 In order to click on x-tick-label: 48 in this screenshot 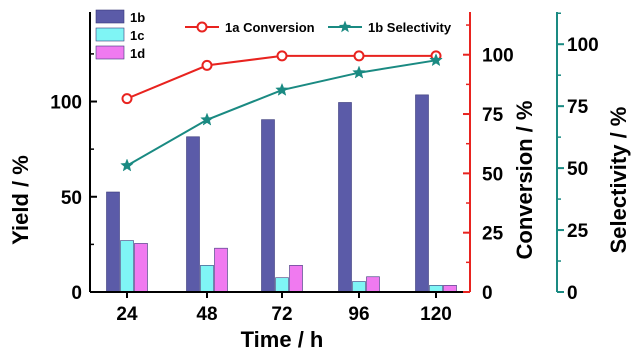, I will do `click(206, 314)`.